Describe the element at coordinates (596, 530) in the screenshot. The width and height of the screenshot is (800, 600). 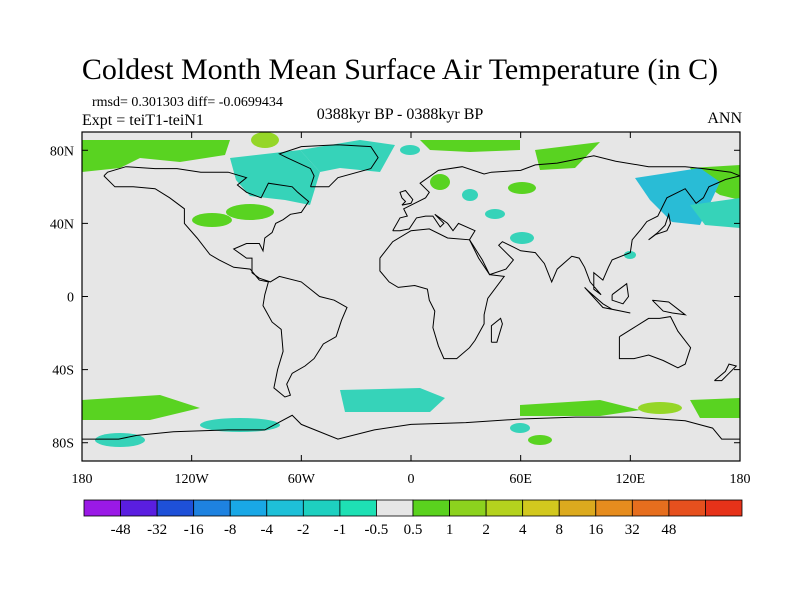
I see `colorbar-label: 16` at that location.